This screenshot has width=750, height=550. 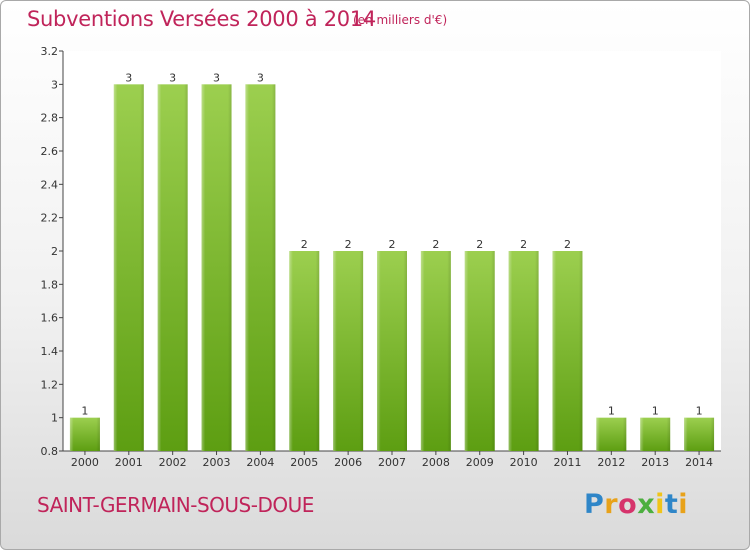 I want to click on brand-letter: r, so click(x=611, y=504).